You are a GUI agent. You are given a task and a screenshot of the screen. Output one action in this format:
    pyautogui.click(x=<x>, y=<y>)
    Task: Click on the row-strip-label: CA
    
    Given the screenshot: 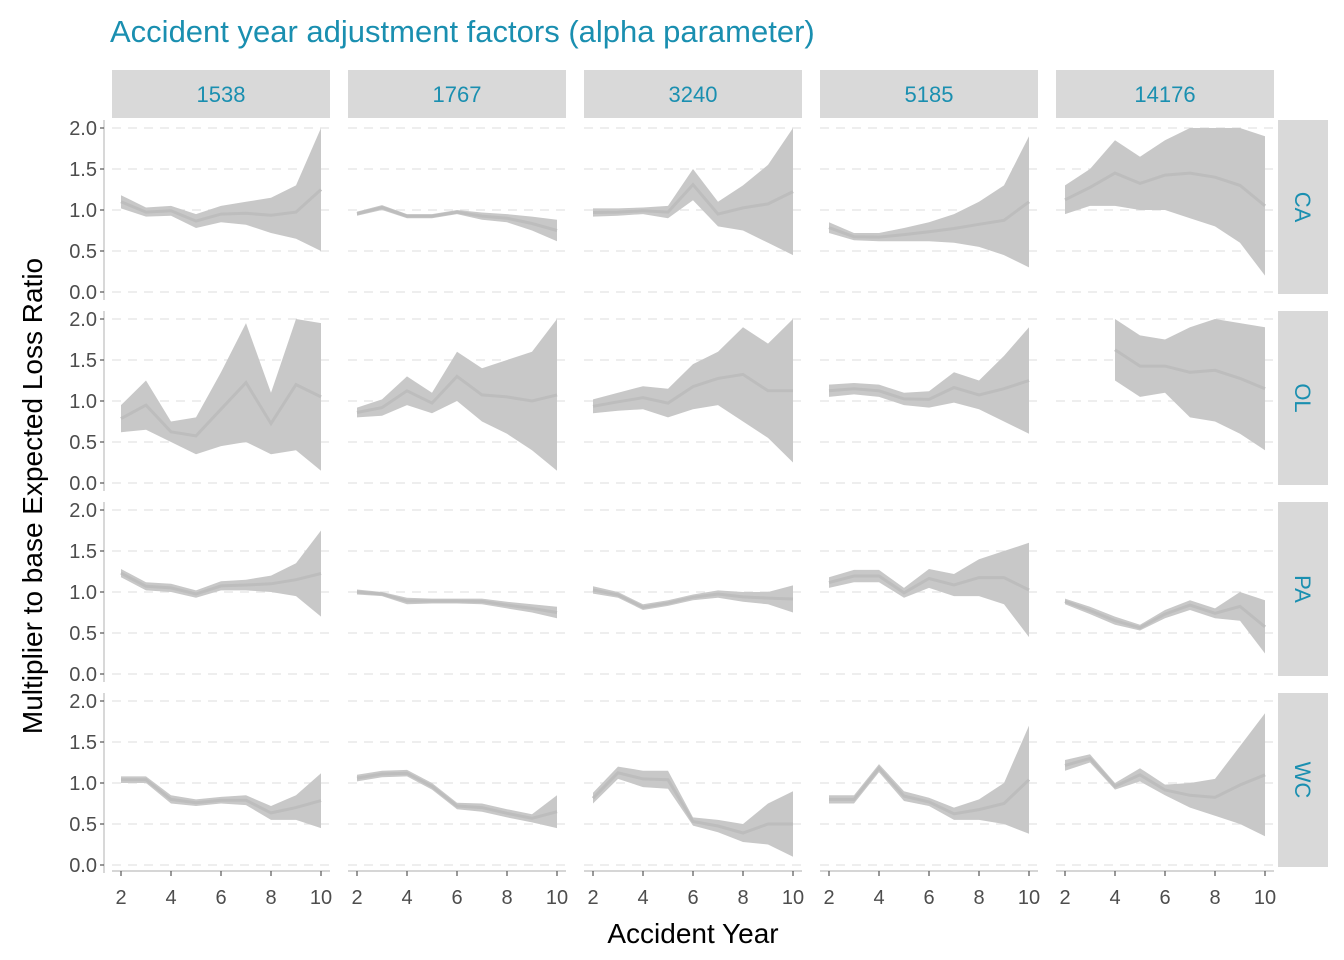 What is the action you would take?
    pyautogui.click(x=1302, y=207)
    